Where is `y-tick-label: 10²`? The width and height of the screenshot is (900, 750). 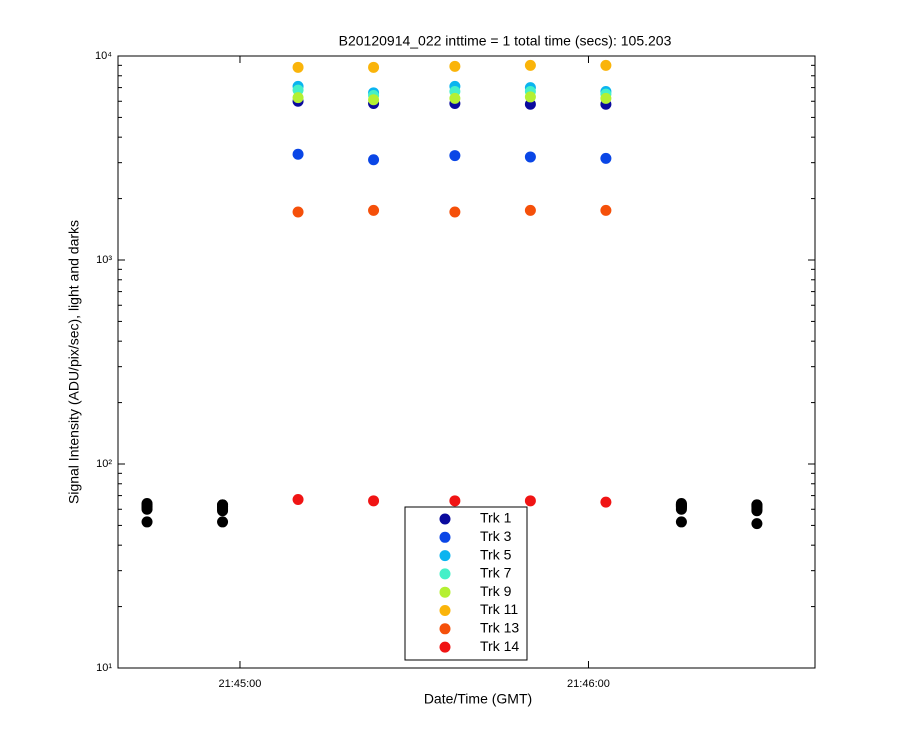
y-tick-label: 10² is located at coordinates (104, 464).